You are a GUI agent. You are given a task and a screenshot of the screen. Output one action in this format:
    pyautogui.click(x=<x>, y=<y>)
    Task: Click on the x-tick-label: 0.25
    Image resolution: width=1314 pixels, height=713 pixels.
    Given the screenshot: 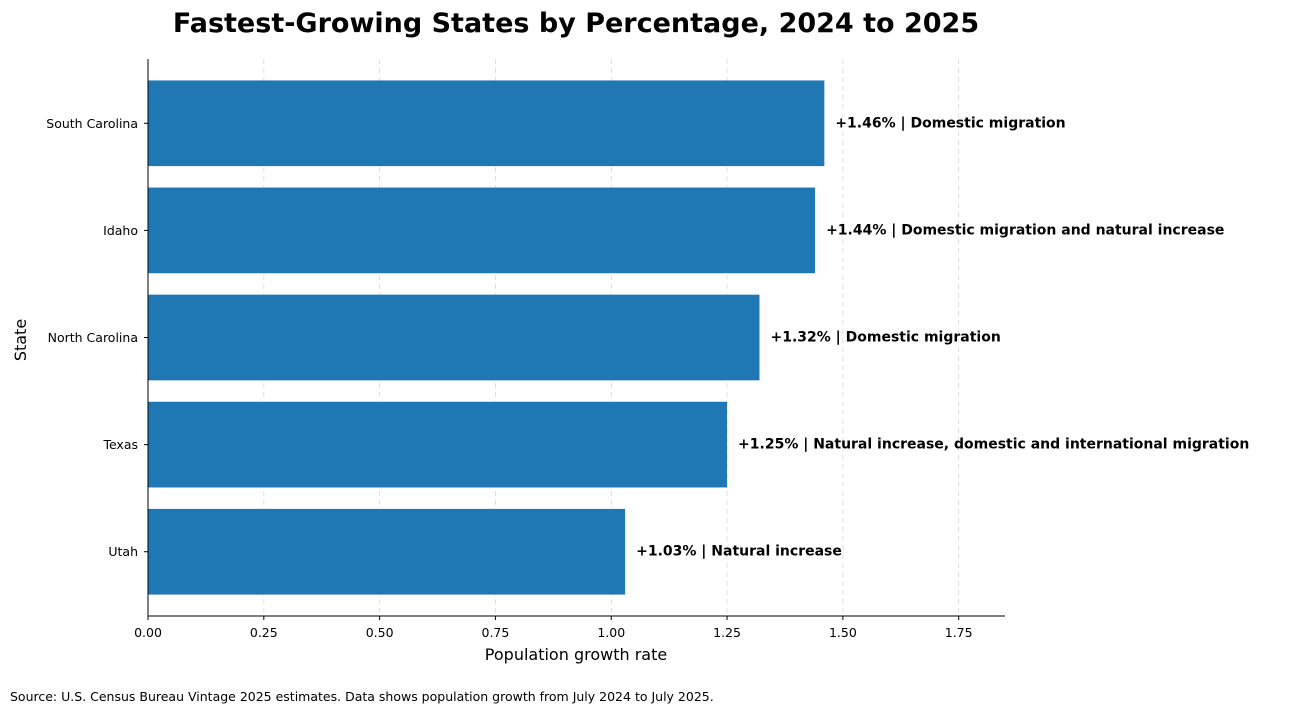 What is the action you would take?
    pyautogui.click(x=264, y=632)
    